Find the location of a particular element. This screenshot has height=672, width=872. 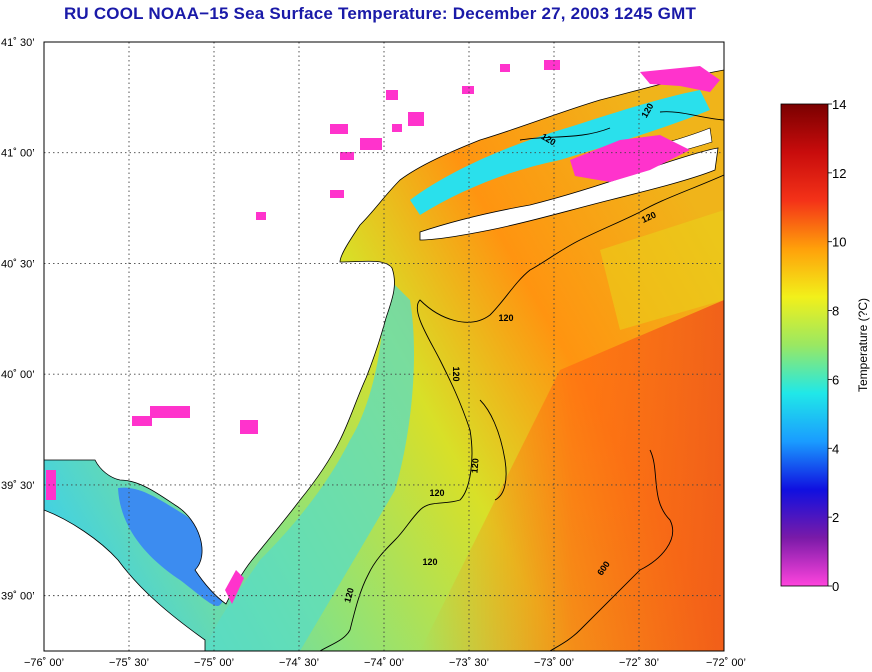

lat-label: 40˚ 30’ is located at coordinates (18, 264).